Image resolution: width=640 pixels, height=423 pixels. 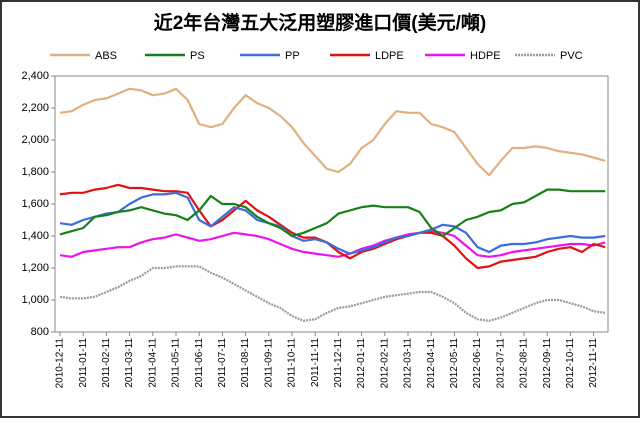 I want to click on x-tick-label: 2012-07-11, so click(x=500, y=363).